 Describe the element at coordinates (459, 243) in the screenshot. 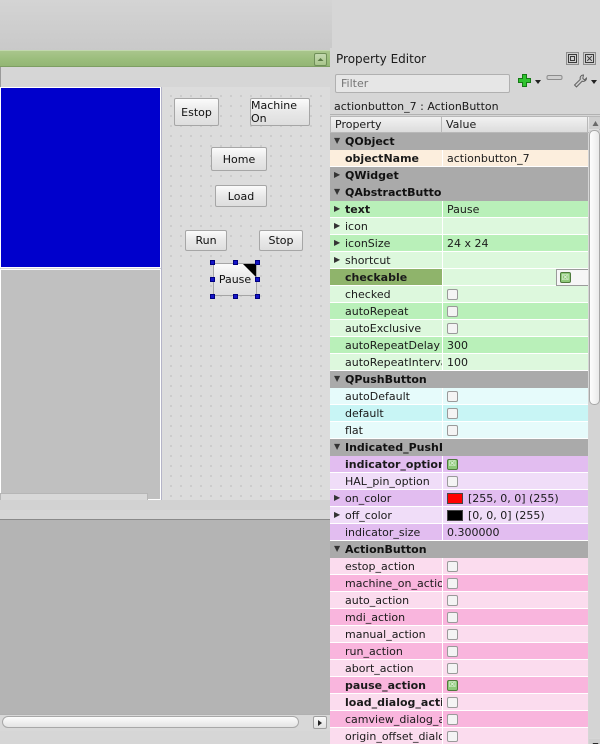

I see `property-row: ▶ iconSize 24 x 24` at that location.